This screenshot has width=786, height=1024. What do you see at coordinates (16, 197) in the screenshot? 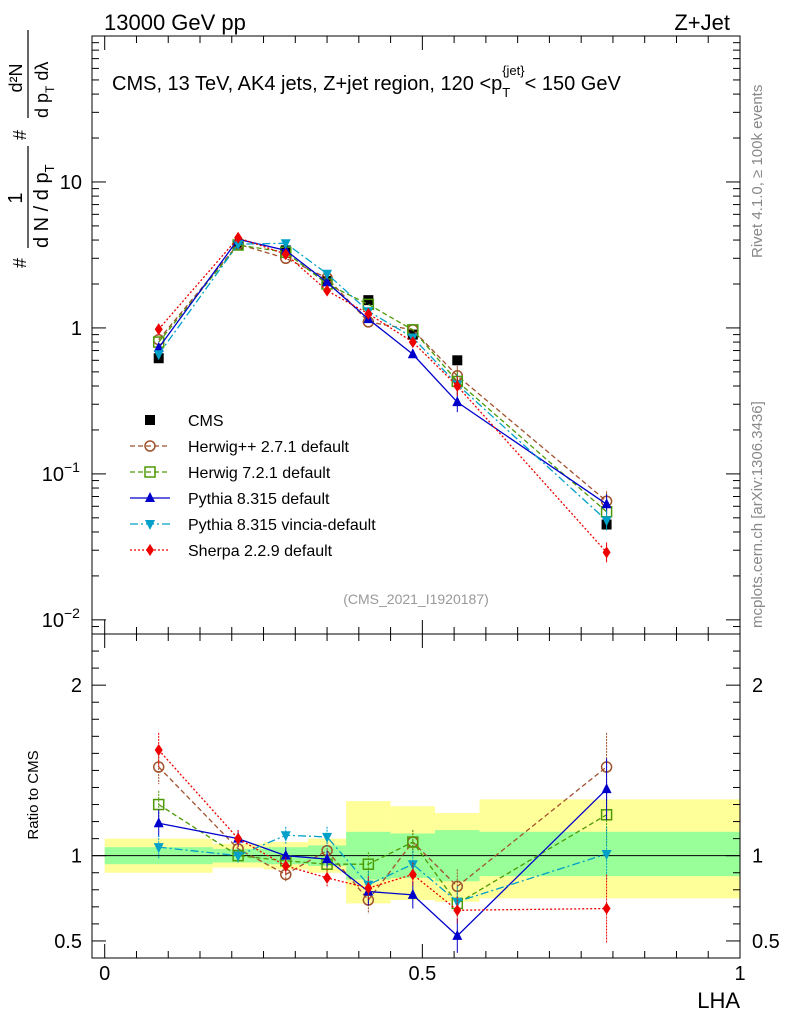
I see `y-label-numerator: 1` at bounding box center [16, 197].